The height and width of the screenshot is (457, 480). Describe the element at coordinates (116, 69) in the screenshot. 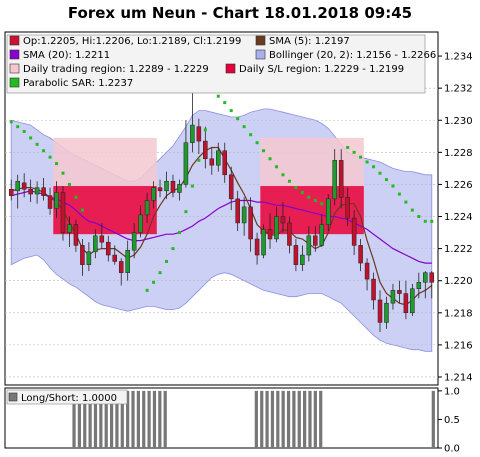

I see `legend-label-daily_trading: Daily trading region: 1.2289 - 1.2229` at that location.